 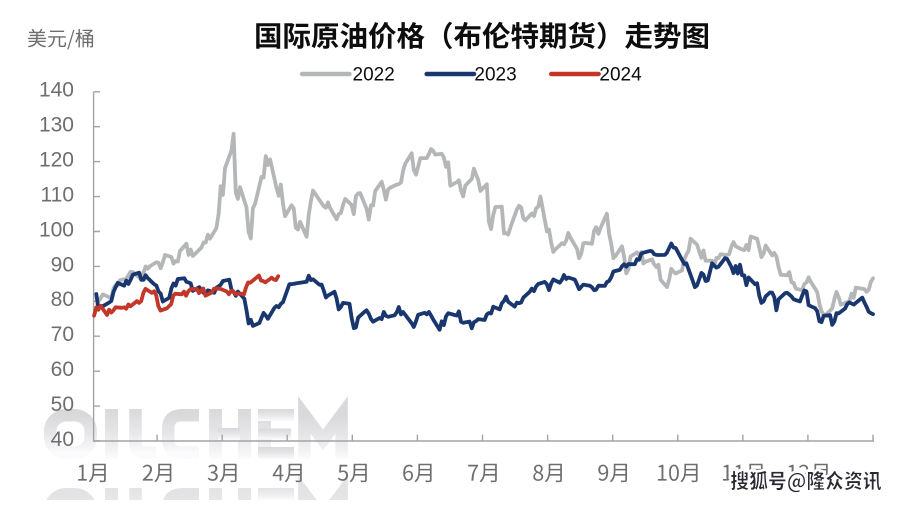 What do you see at coordinates (57, 195) in the screenshot?
I see `svg-text: 110` at bounding box center [57, 195].